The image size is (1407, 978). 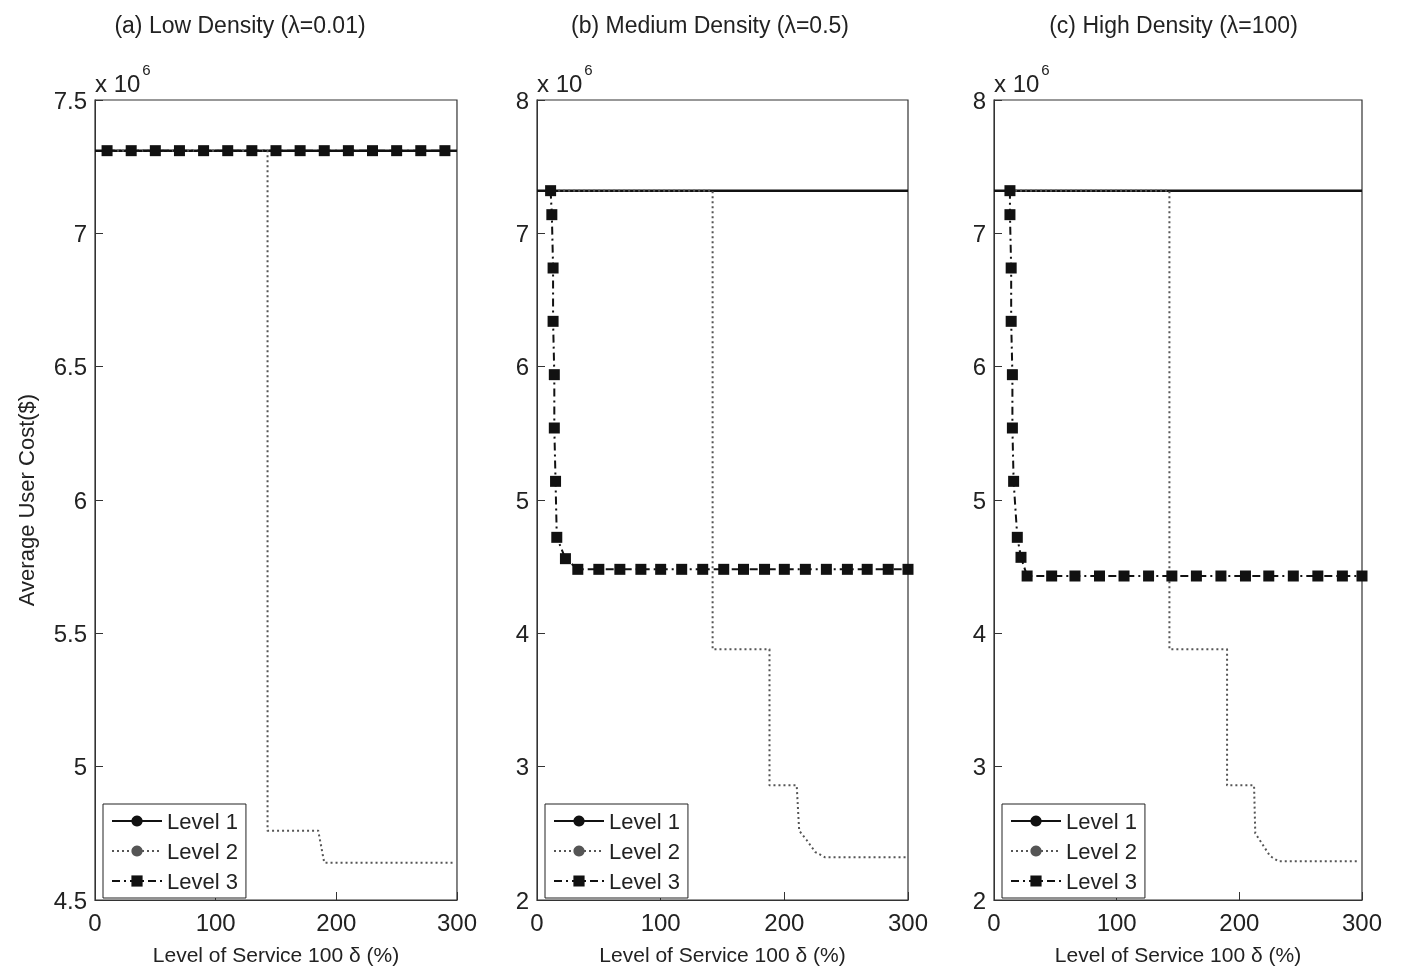 What do you see at coordinates (240, 24) in the screenshot?
I see `chart-title: (a) Low Density (λ=0.01)` at bounding box center [240, 24].